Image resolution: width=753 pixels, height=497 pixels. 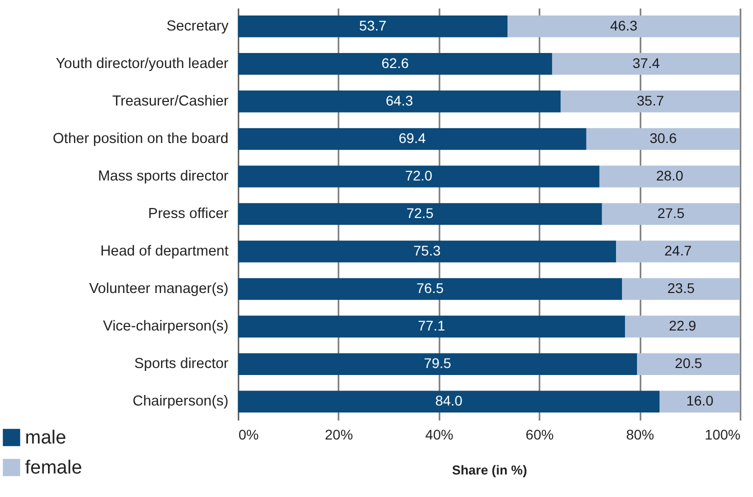 What do you see at coordinates (180, 402) in the screenshot?
I see `y-tick-label: Chairperson(s)` at bounding box center [180, 402].